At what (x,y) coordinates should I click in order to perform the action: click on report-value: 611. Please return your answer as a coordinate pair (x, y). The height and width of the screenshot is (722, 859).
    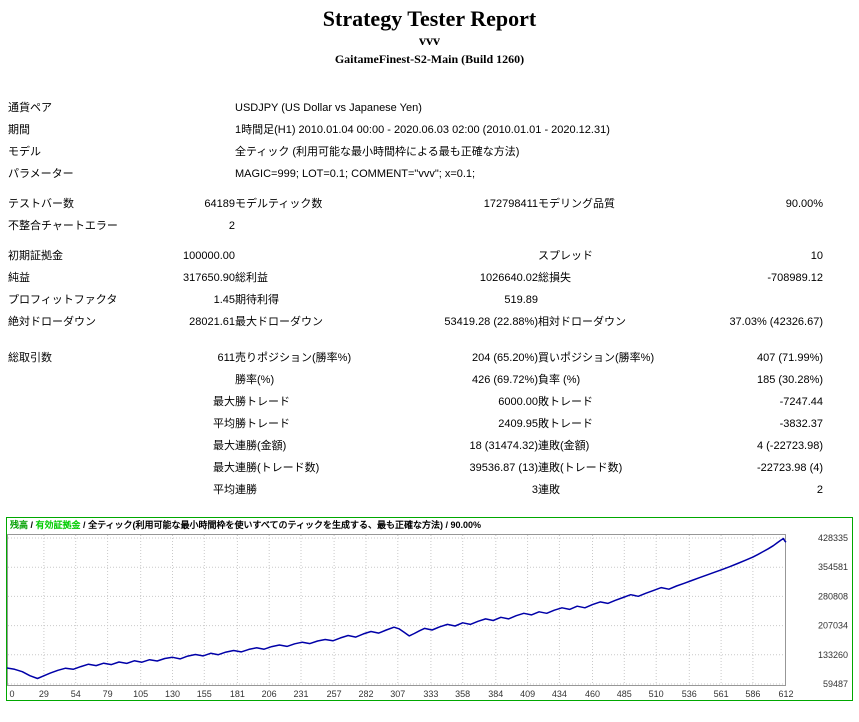
    Looking at the image, I should click on (226, 358).